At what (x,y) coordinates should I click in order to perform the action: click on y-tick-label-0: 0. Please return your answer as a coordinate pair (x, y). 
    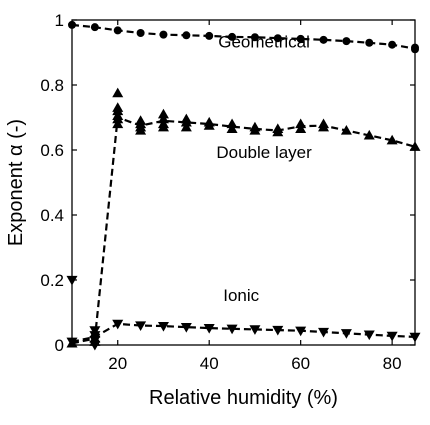
    Looking at the image, I should click on (59, 345).